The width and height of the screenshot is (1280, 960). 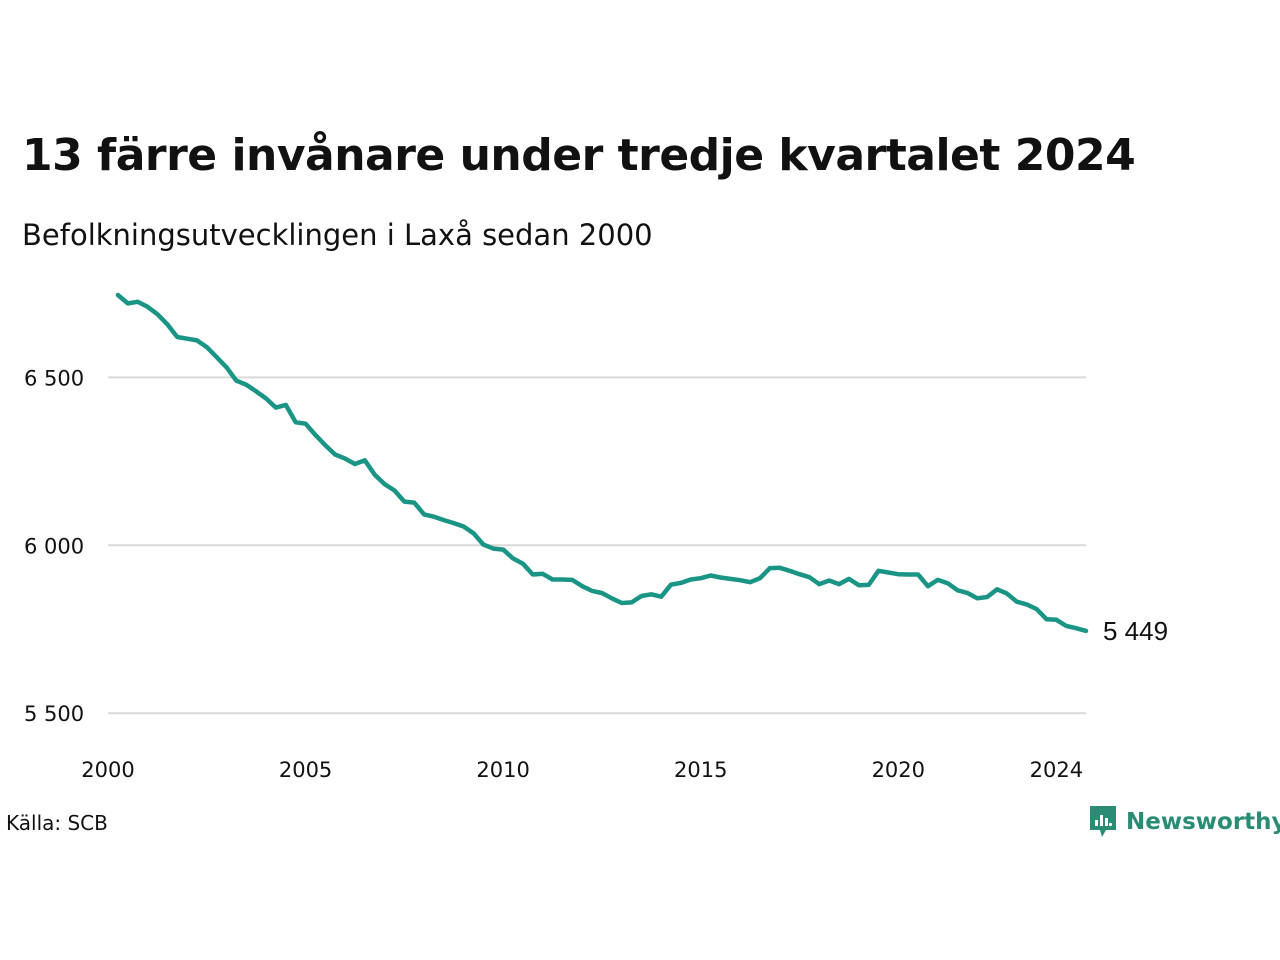 What do you see at coordinates (54, 378) in the screenshot?
I see `y-tick-label: 6 500` at bounding box center [54, 378].